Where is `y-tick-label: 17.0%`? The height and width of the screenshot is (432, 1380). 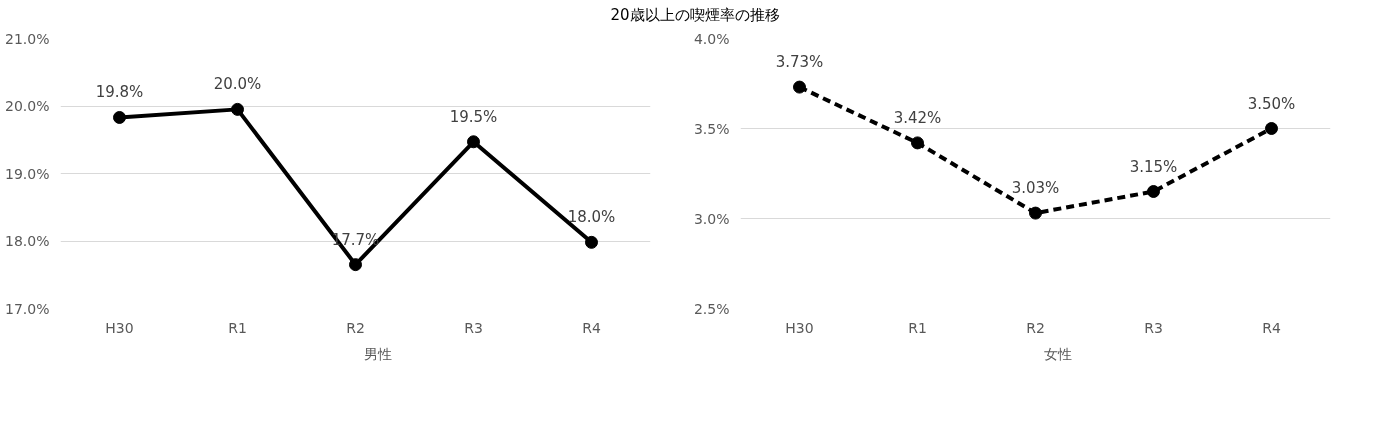
y-tick-label: 17.0% is located at coordinates (27, 308).